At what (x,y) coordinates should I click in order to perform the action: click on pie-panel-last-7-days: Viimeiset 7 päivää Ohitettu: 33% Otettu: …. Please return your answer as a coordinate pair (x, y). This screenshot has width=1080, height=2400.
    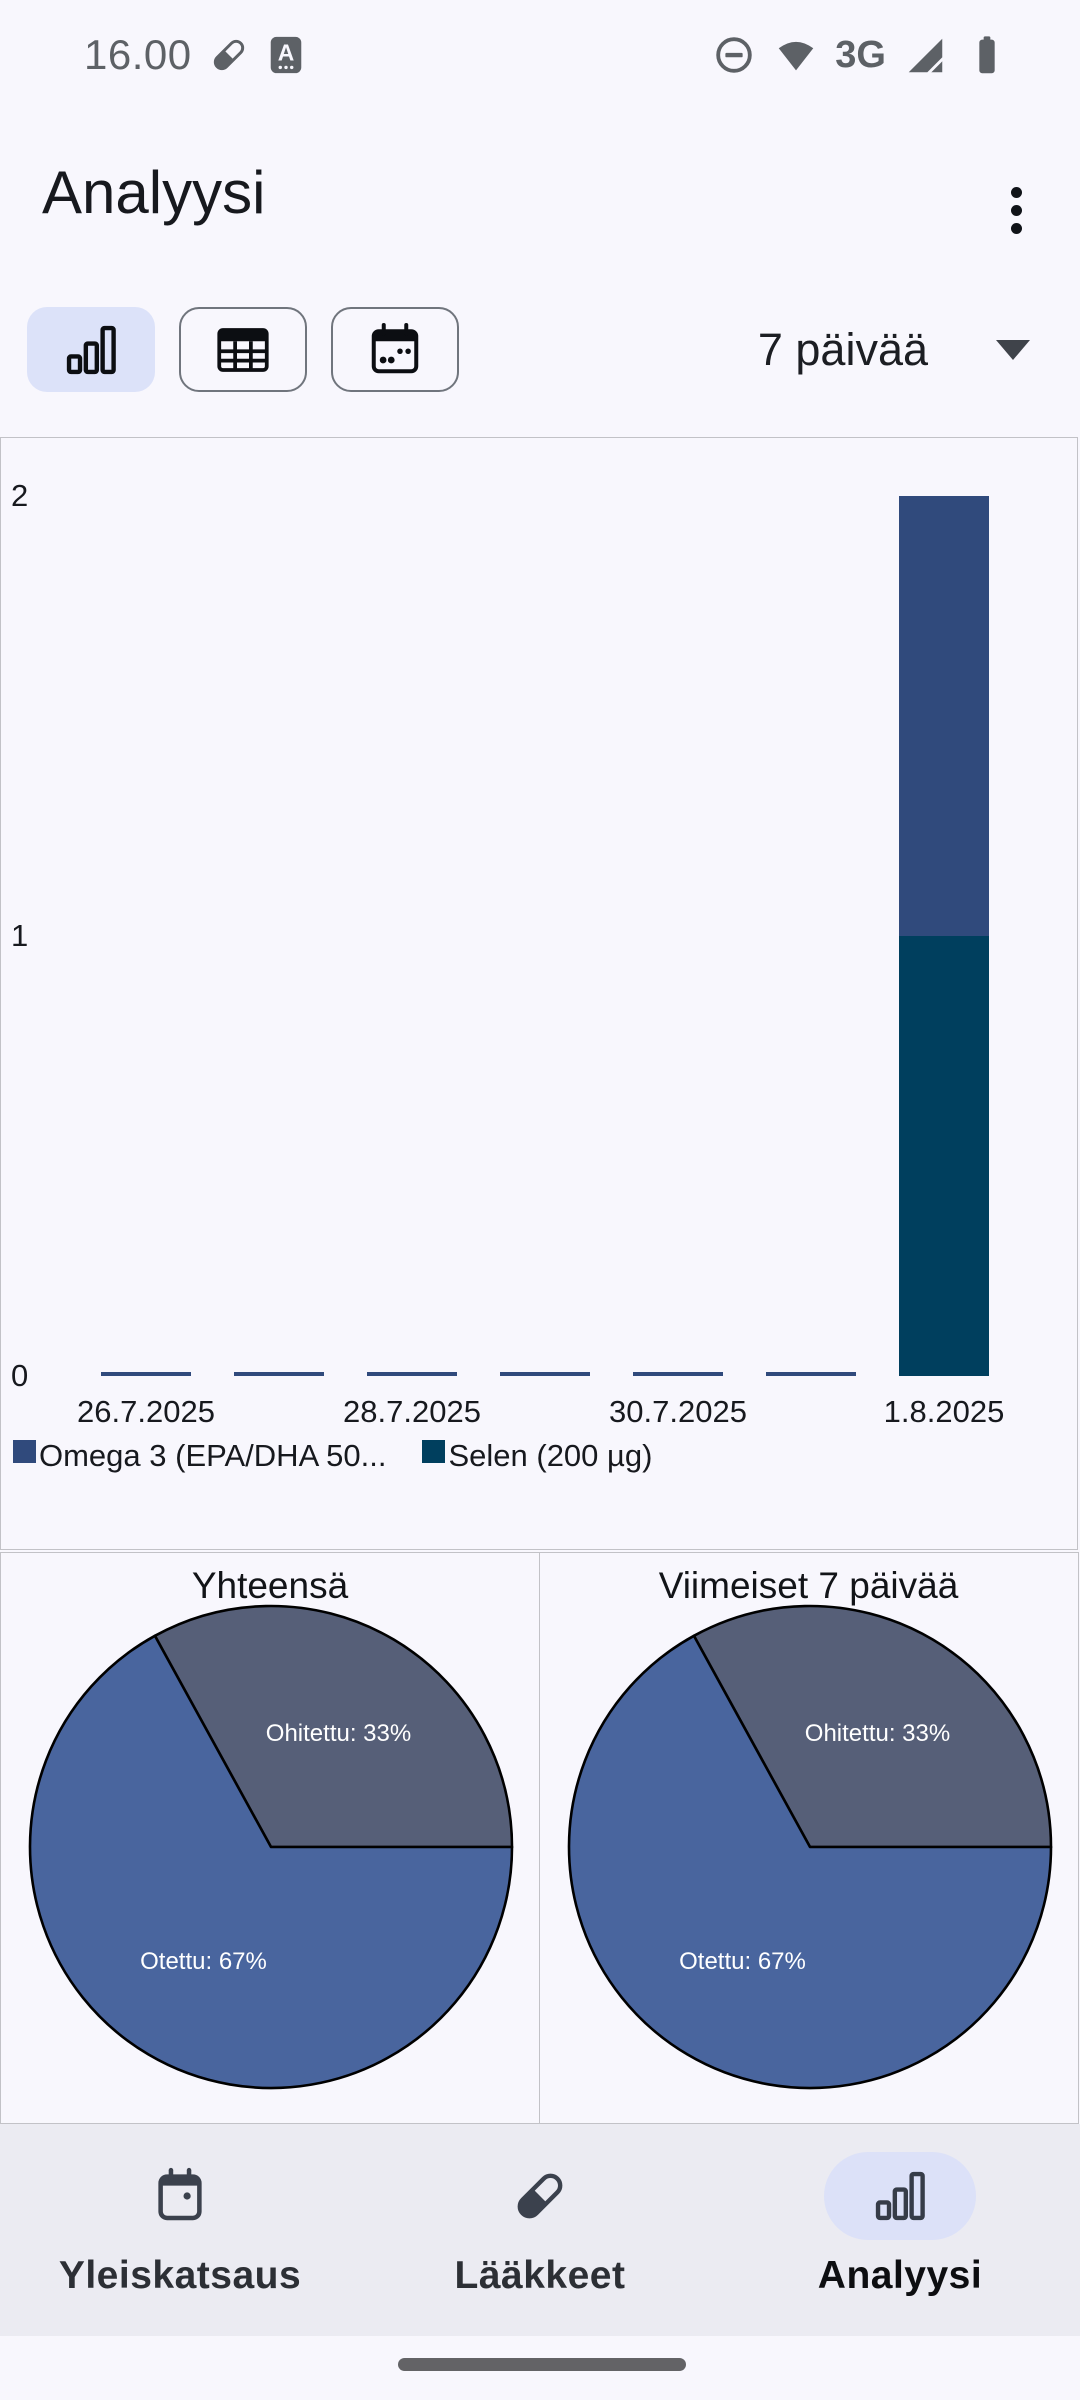
    Looking at the image, I should click on (808, 1838).